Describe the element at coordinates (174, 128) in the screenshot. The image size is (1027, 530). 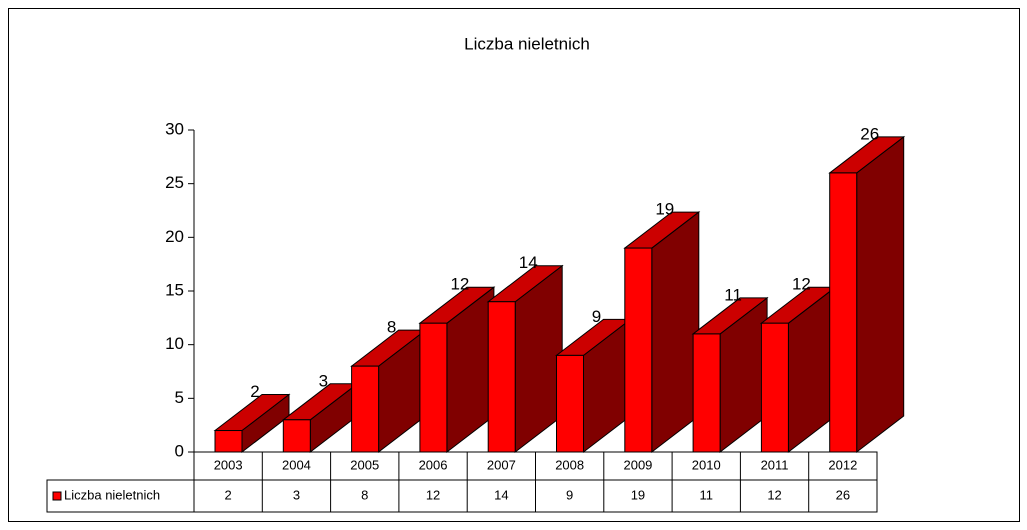
I see `y-tick-label: 30` at that location.